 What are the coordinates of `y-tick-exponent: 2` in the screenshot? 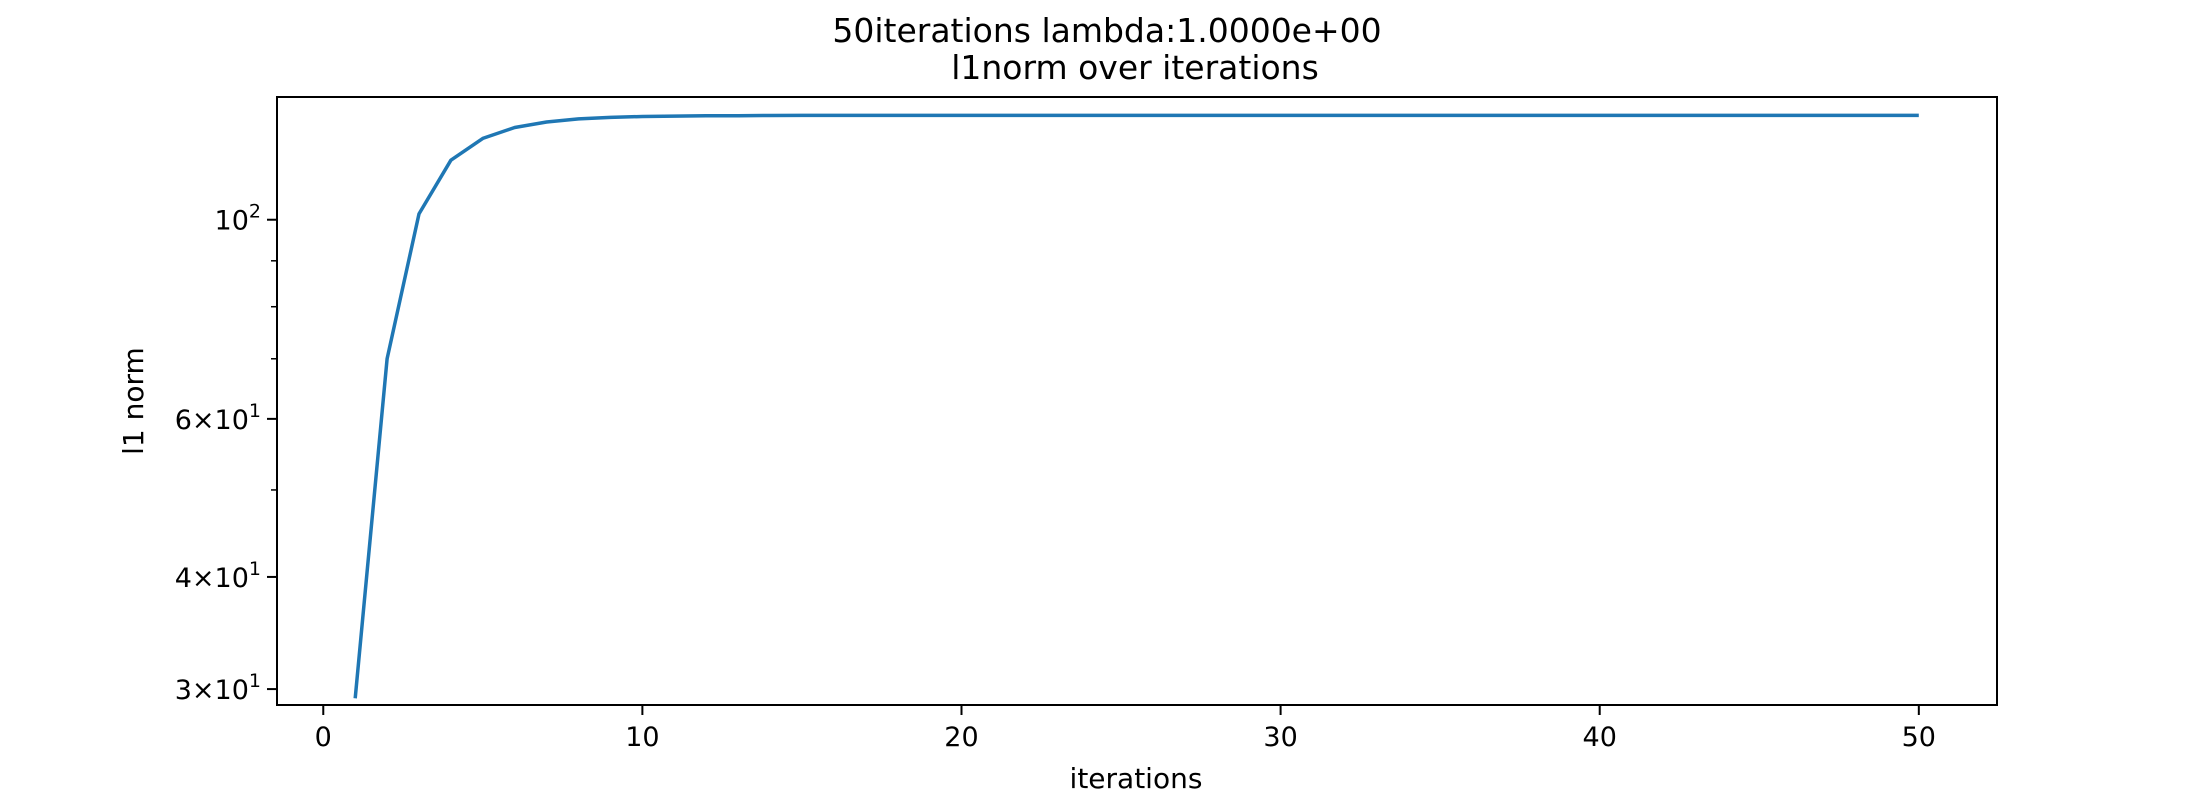 It's located at (255, 212).